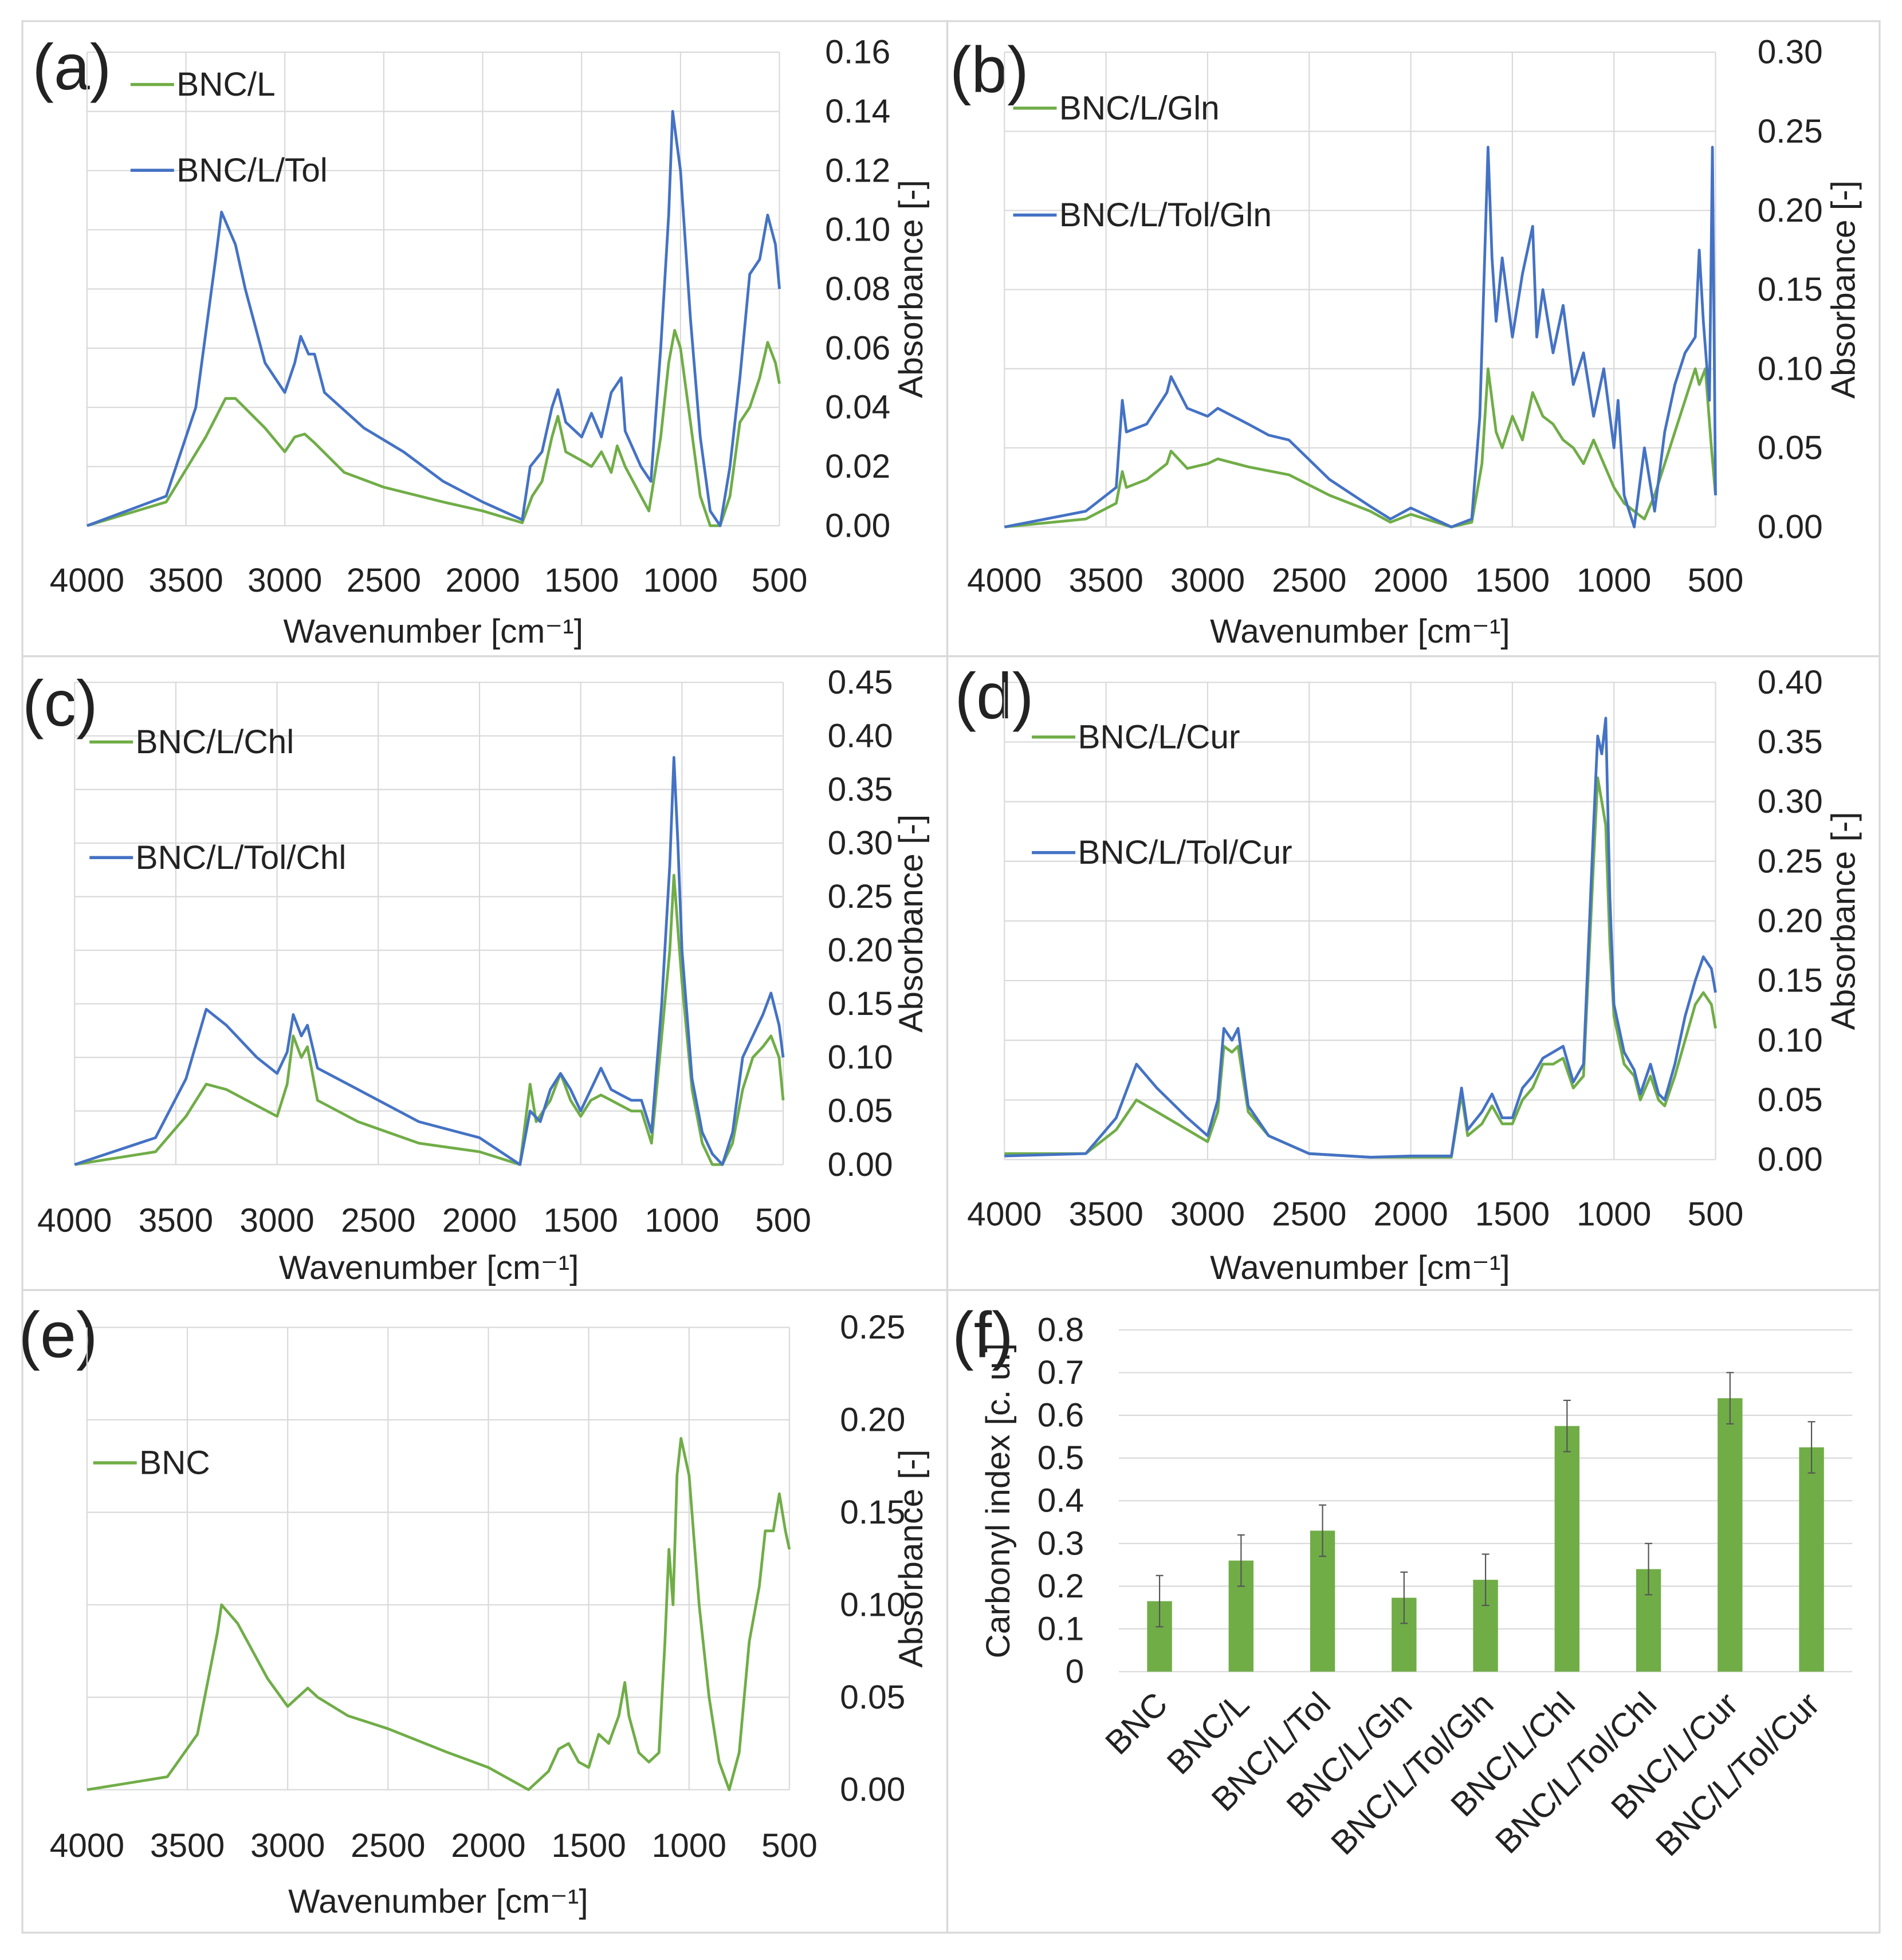 The width and height of the screenshot is (1902, 1960). Describe the element at coordinates (215, 742) in the screenshot. I see `legend-label: BNC/L/Chl` at that location.